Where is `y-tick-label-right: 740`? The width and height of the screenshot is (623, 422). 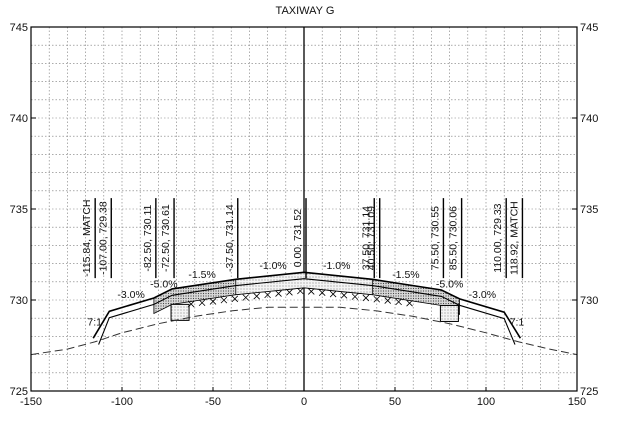 y-tick-label-right: 740 is located at coordinates (589, 119).